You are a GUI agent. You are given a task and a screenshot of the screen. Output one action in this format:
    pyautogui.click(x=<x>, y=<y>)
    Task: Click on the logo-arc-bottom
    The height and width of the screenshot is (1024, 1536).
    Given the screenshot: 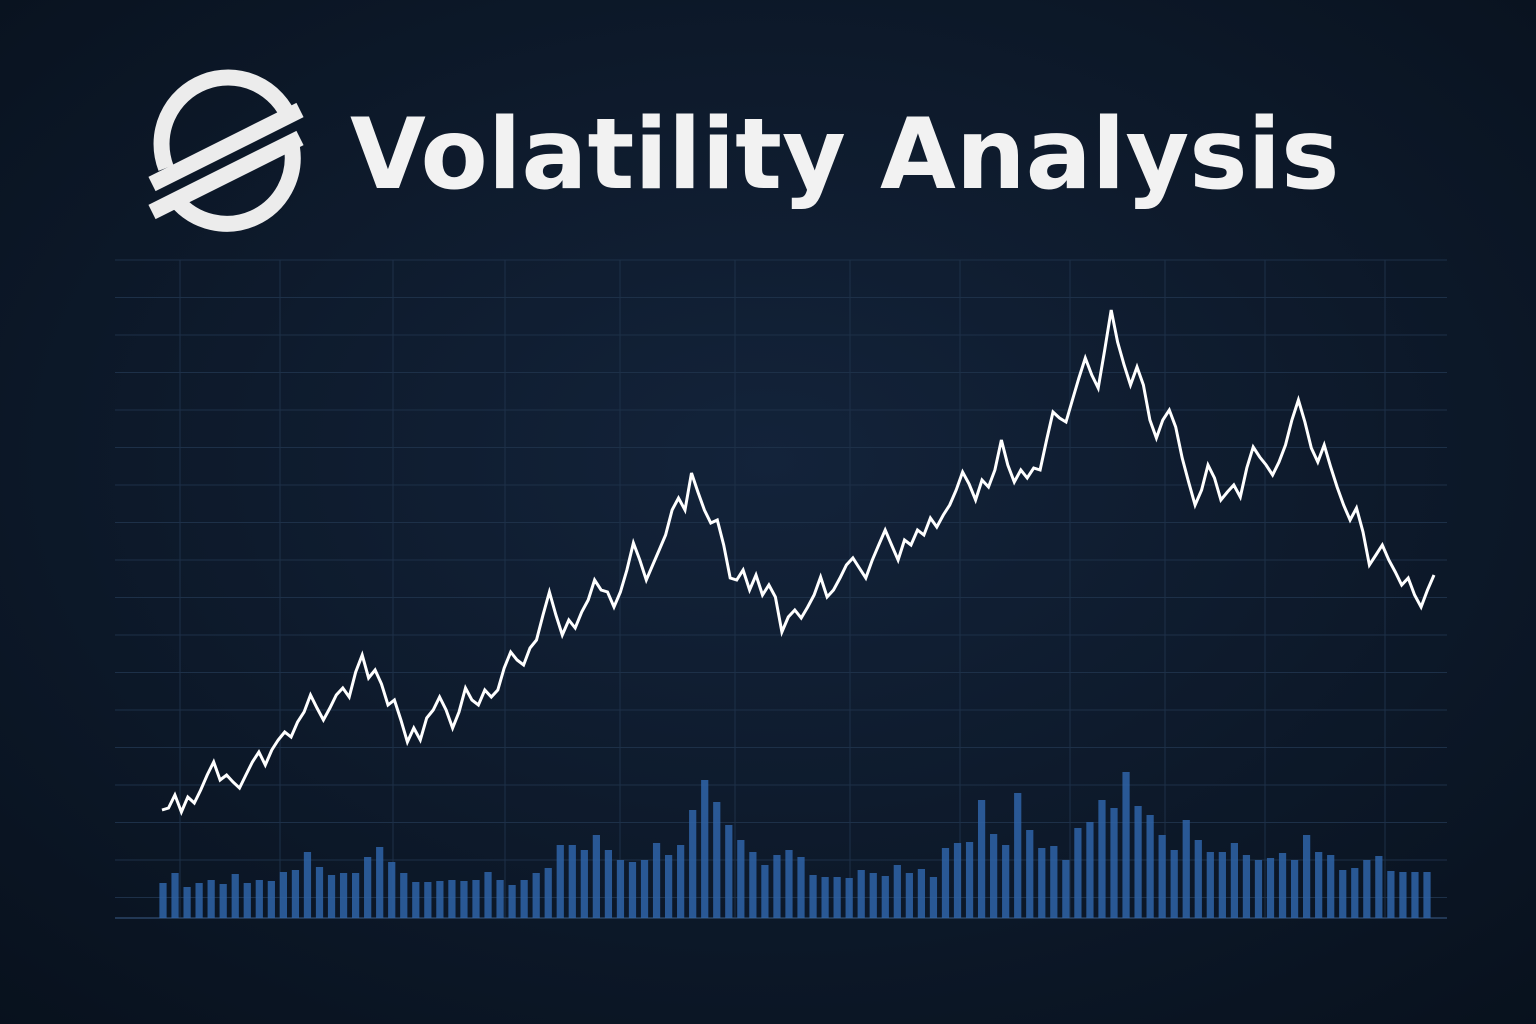 What is the action you would take?
    pyautogui.click(x=235, y=189)
    